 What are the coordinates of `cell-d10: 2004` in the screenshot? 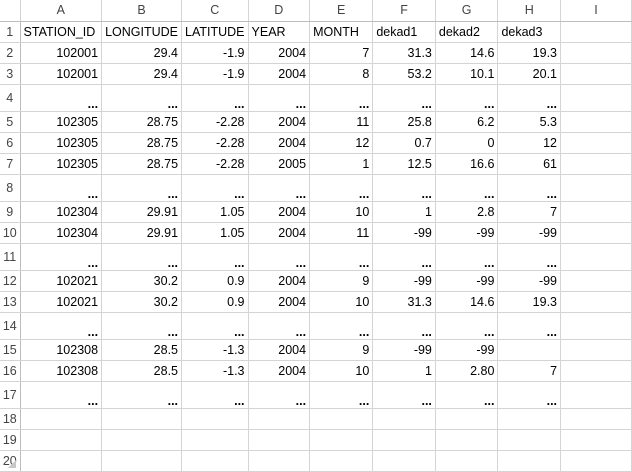 It's located at (279, 233).